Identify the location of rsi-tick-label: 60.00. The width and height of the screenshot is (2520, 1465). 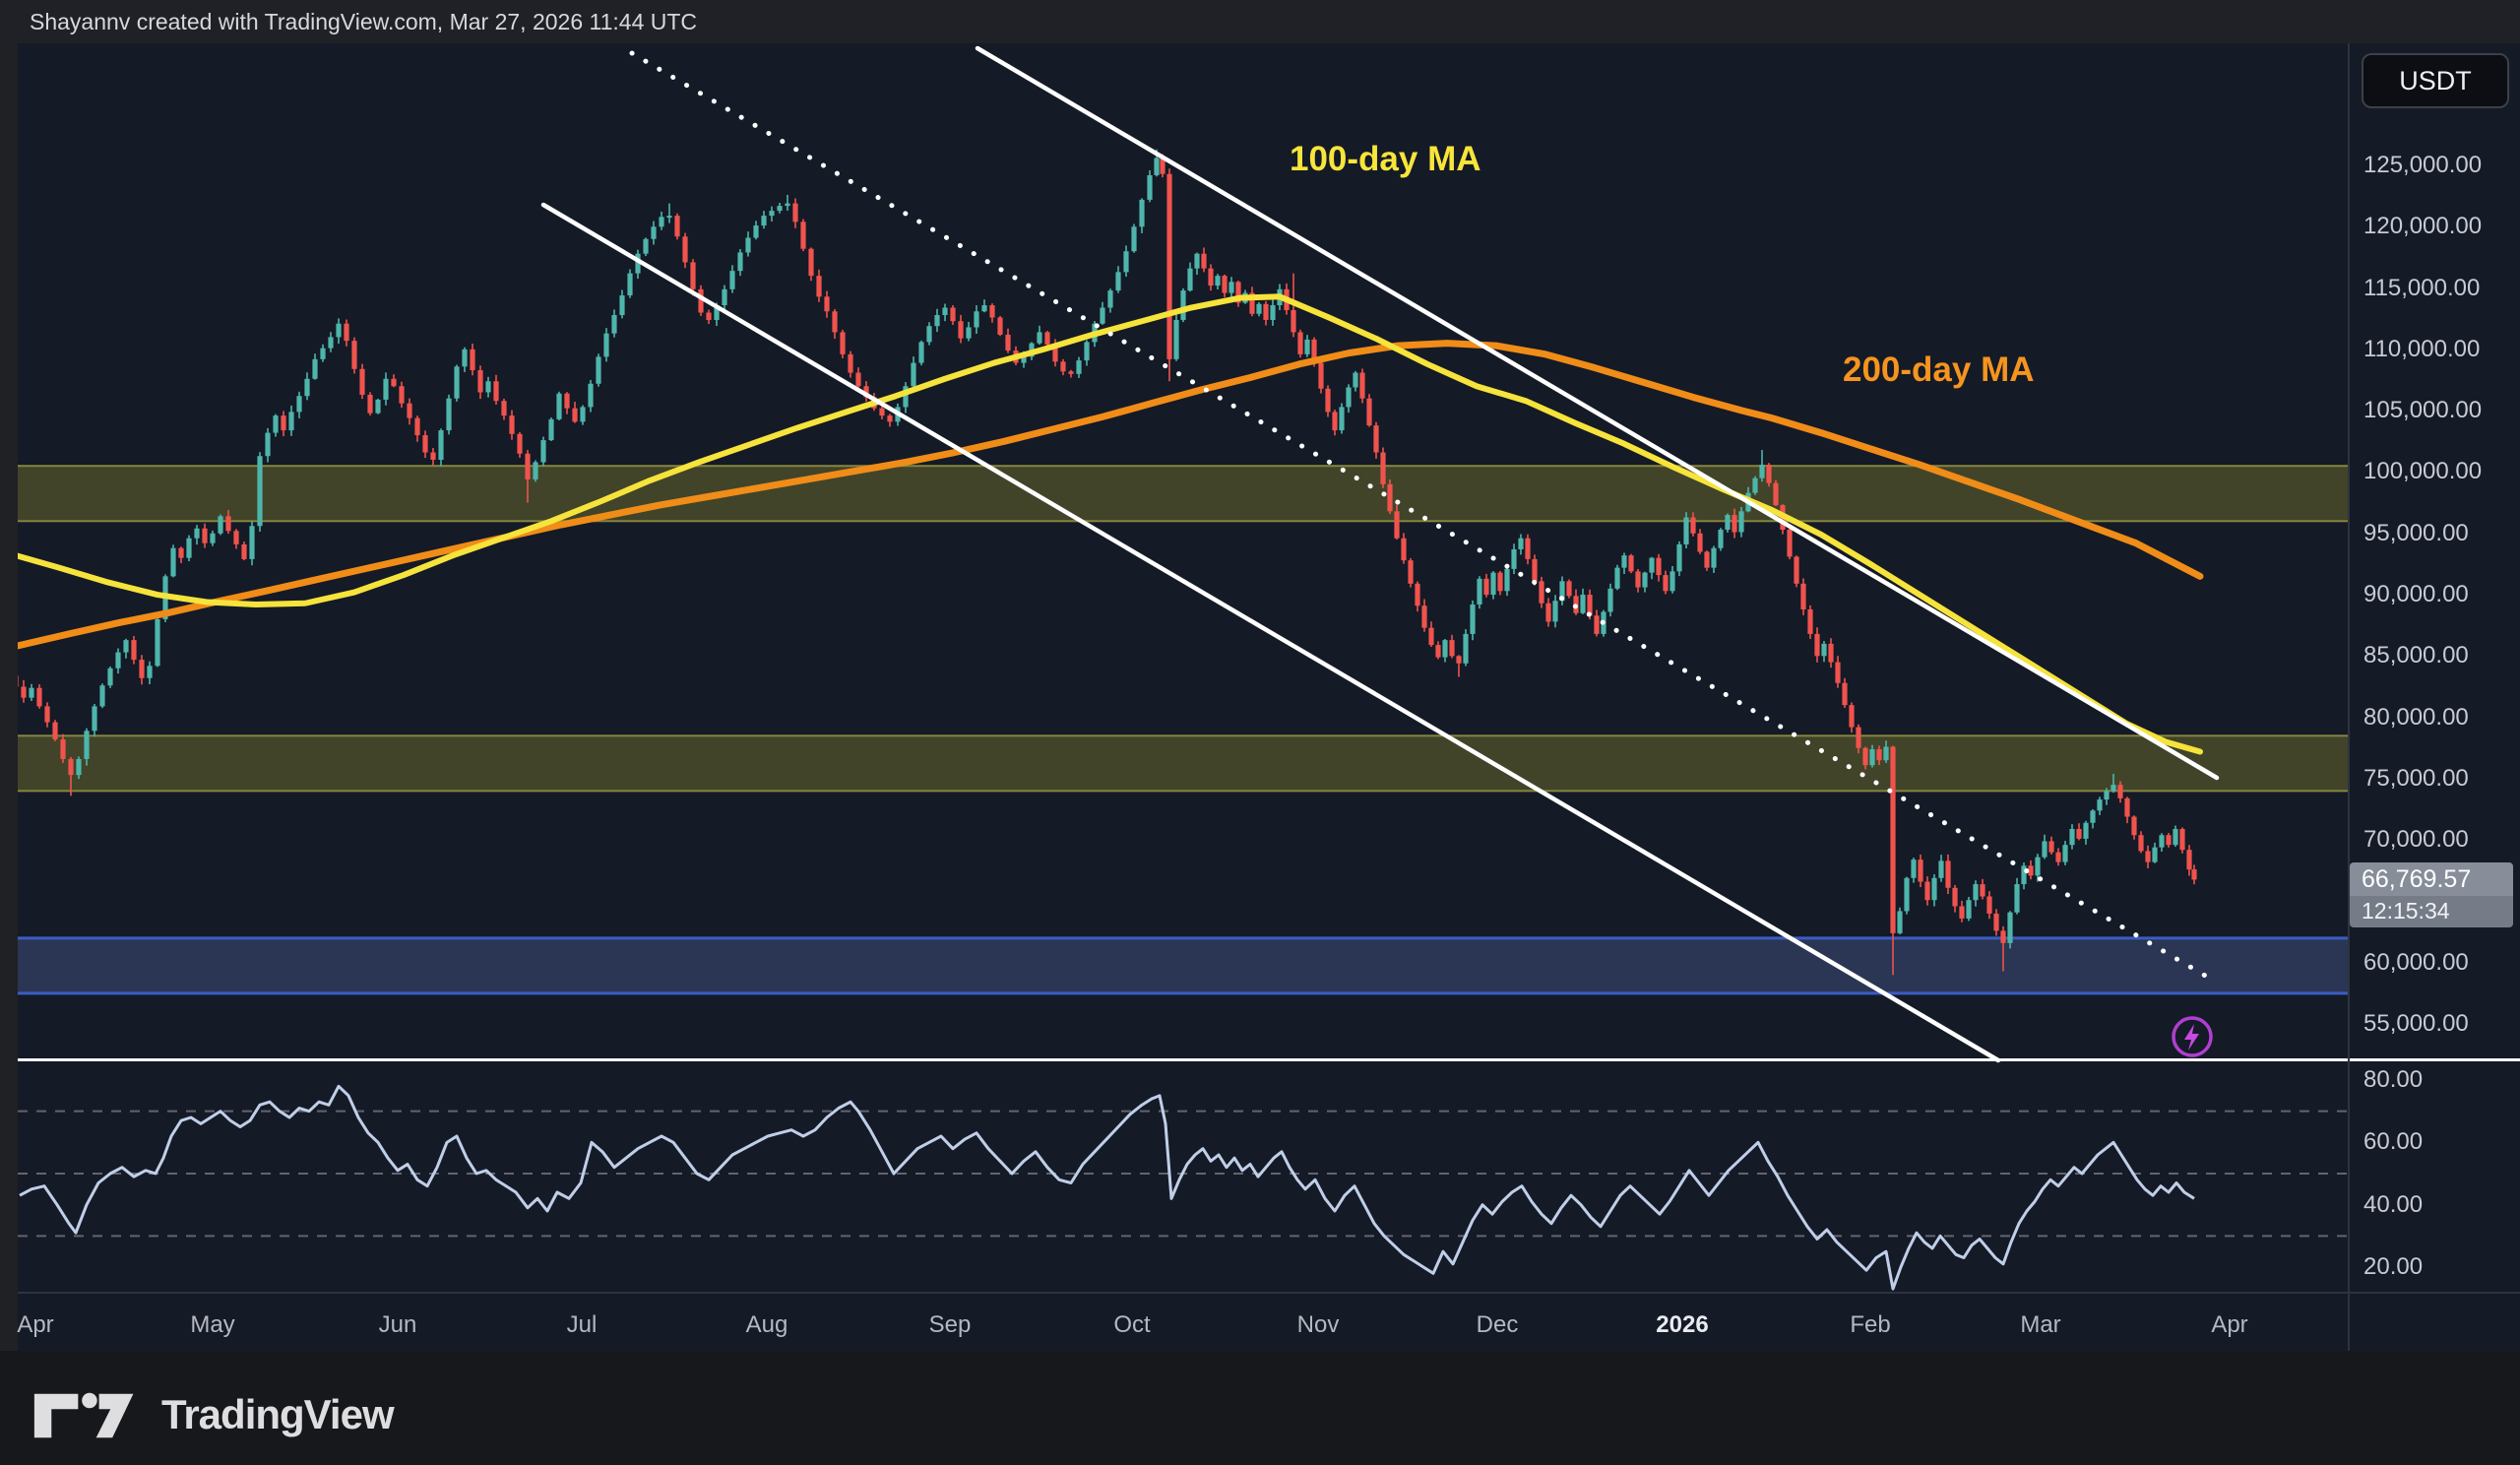
(2393, 1142).